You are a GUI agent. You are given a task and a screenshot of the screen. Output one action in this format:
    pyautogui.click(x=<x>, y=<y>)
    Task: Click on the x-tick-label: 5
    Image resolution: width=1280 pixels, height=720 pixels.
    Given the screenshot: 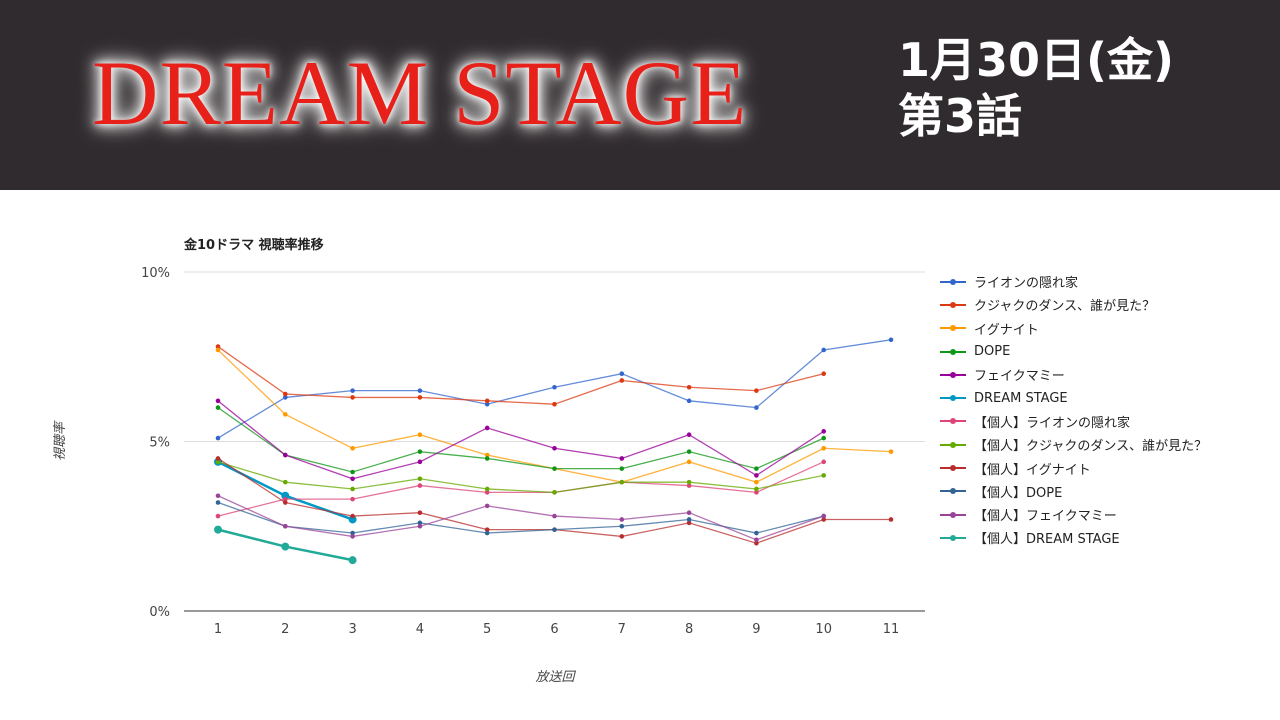 What is the action you would take?
    pyautogui.click(x=487, y=629)
    